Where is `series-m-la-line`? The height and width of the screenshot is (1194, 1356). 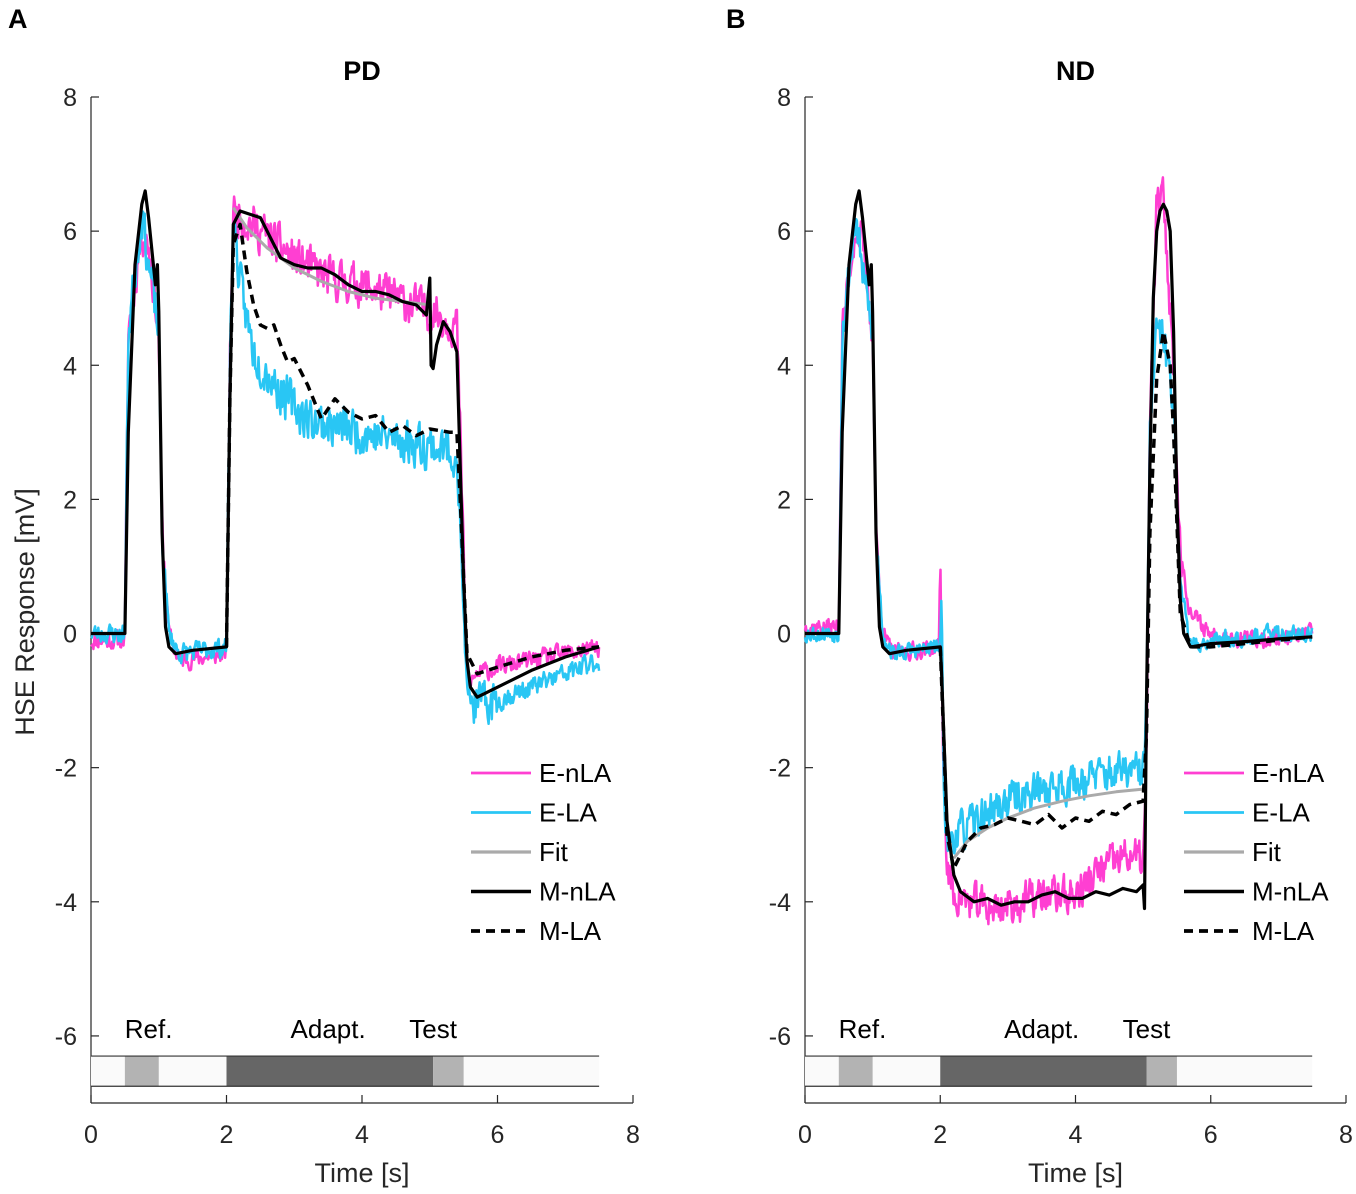 series-m-la-line is located at coordinates (412, 449).